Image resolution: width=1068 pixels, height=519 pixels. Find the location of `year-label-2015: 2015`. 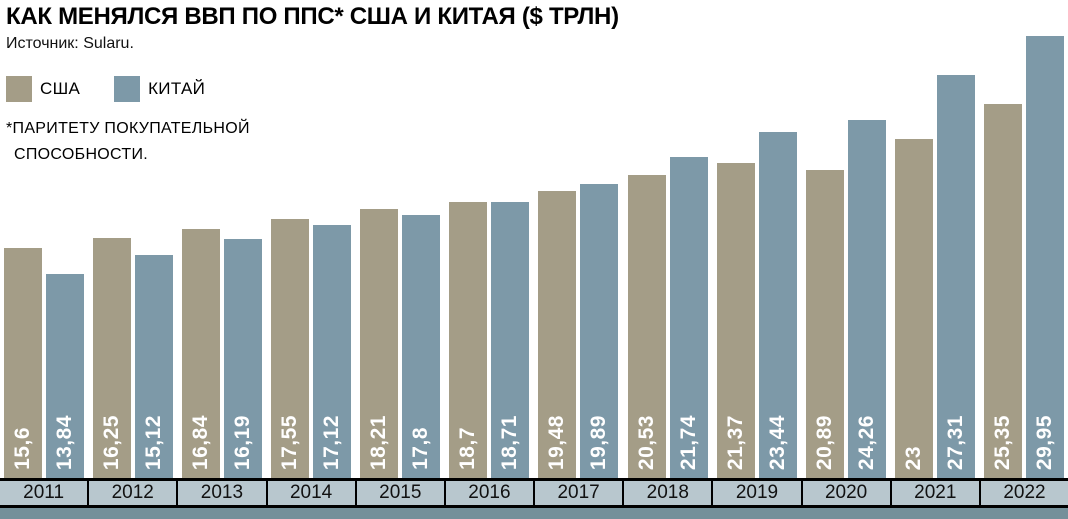

year-label-2015: 2015 is located at coordinates (401, 493).